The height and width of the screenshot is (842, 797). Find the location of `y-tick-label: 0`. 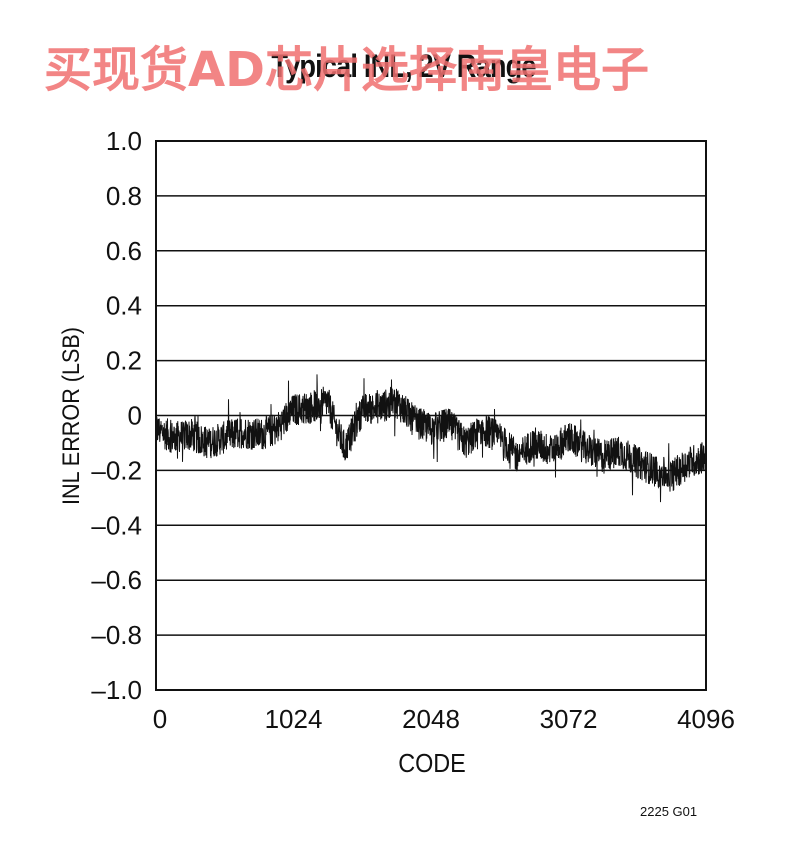

y-tick-label: 0 is located at coordinates (135, 416).